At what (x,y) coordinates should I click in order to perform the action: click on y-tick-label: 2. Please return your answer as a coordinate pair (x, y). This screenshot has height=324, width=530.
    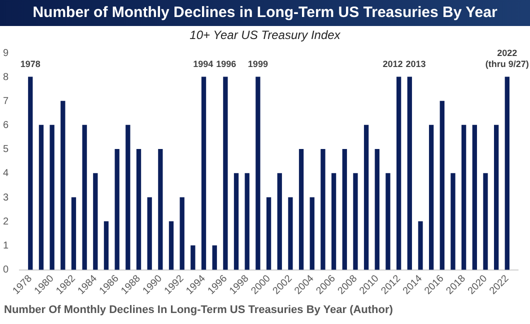
    Looking at the image, I should click on (6, 222).